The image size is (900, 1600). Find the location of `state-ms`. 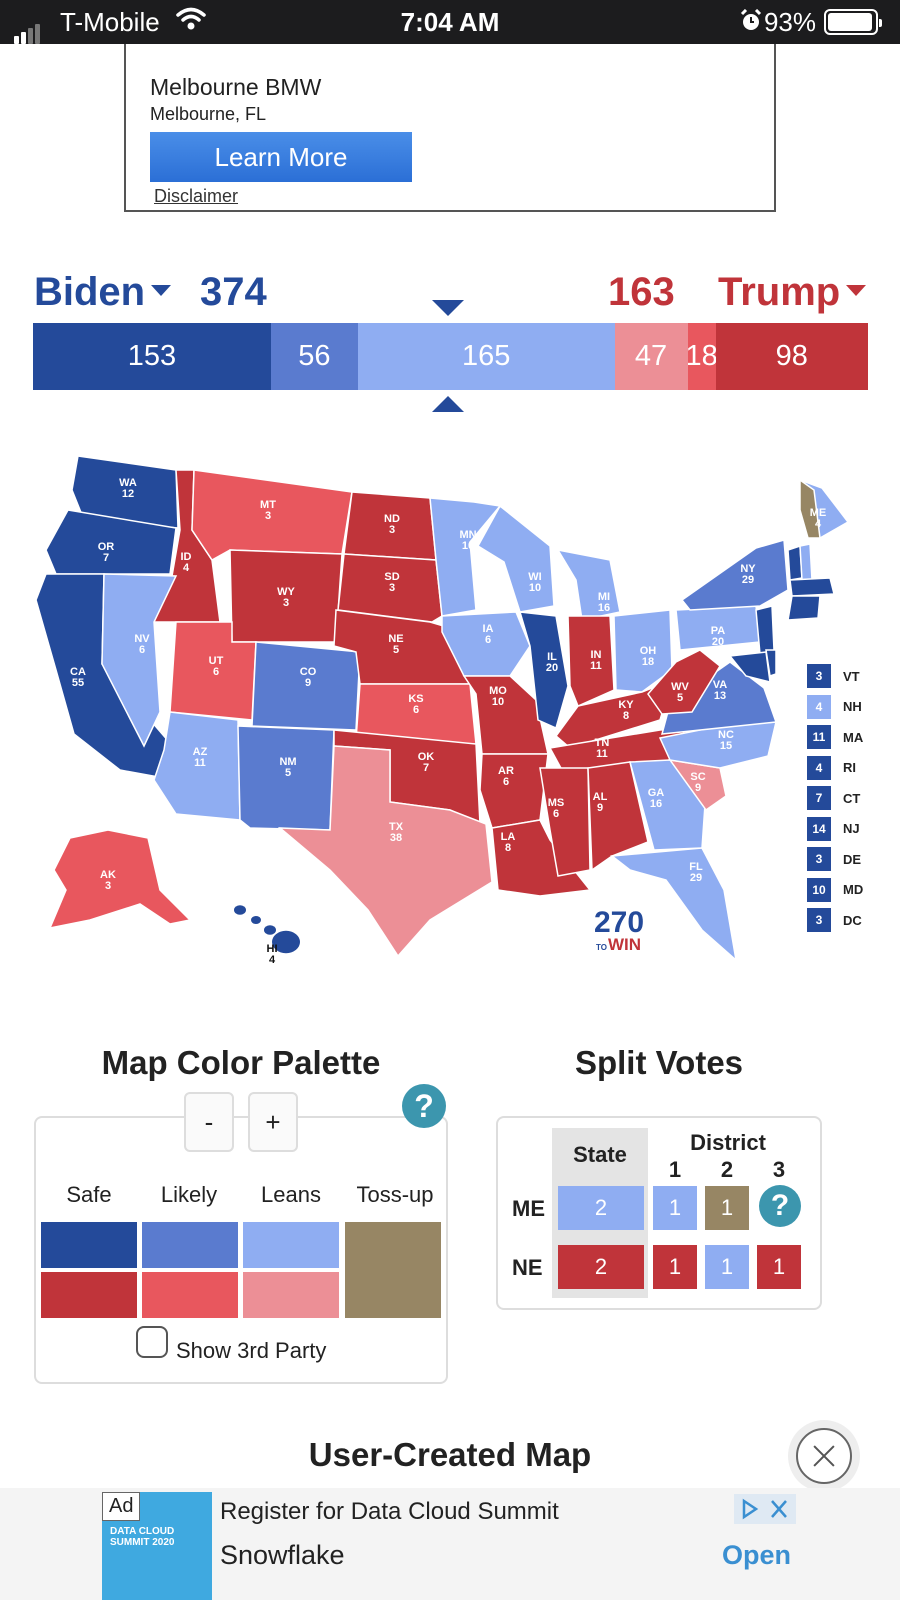

state-ms is located at coordinates (565, 822).